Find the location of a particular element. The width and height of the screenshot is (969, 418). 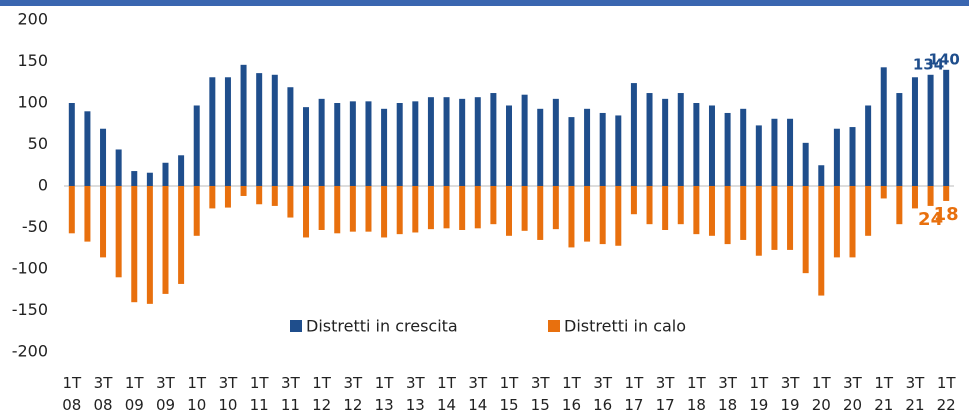

x-tick-label: 1T 15 is located at coordinates (509, 394).